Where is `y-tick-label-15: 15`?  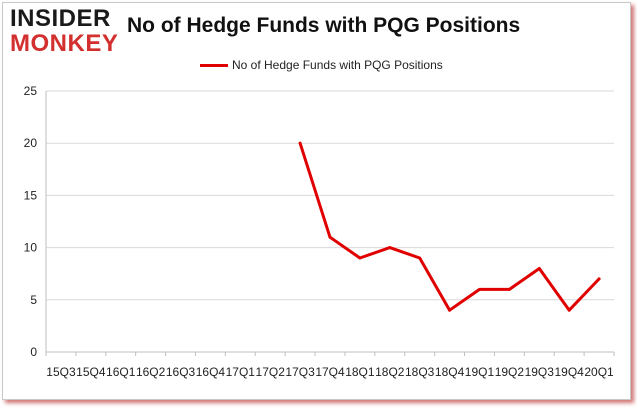 y-tick-label-15: 15 is located at coordinates (31, 195).